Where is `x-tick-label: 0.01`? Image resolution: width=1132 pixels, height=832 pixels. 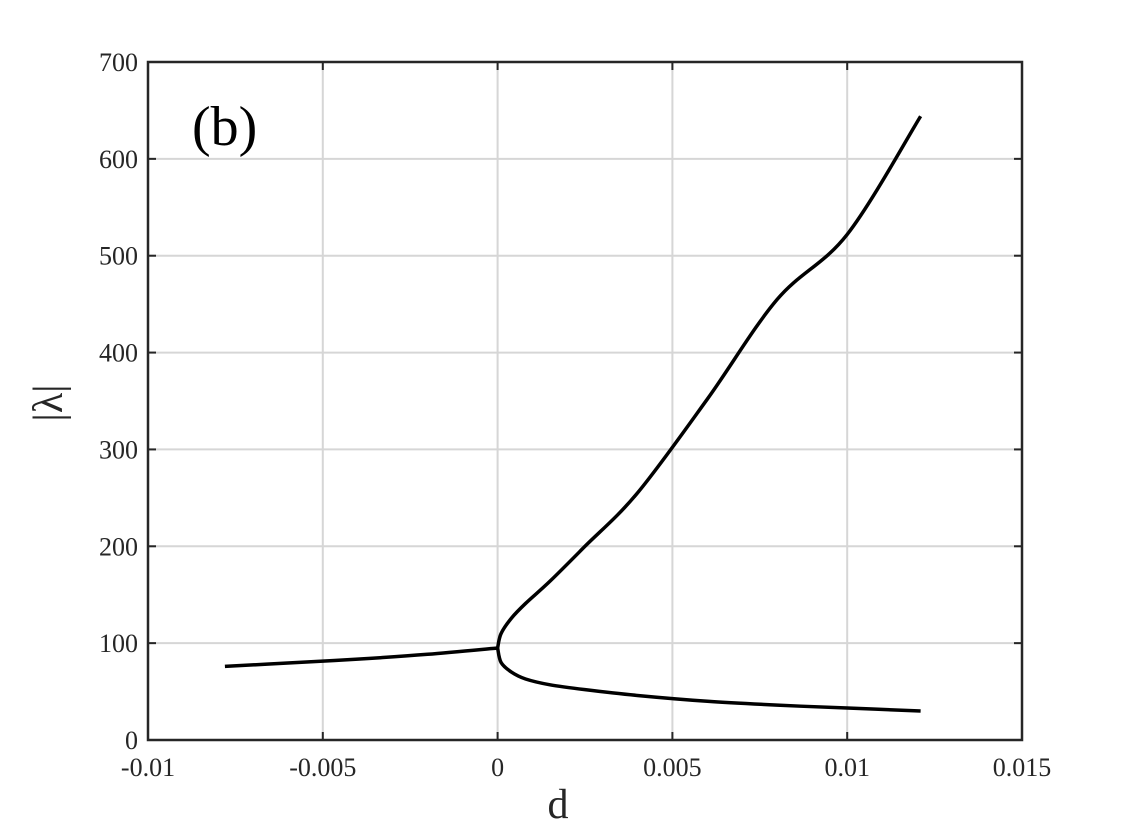
x-tick-label: 0.01 is located at coordinates (847, 767).